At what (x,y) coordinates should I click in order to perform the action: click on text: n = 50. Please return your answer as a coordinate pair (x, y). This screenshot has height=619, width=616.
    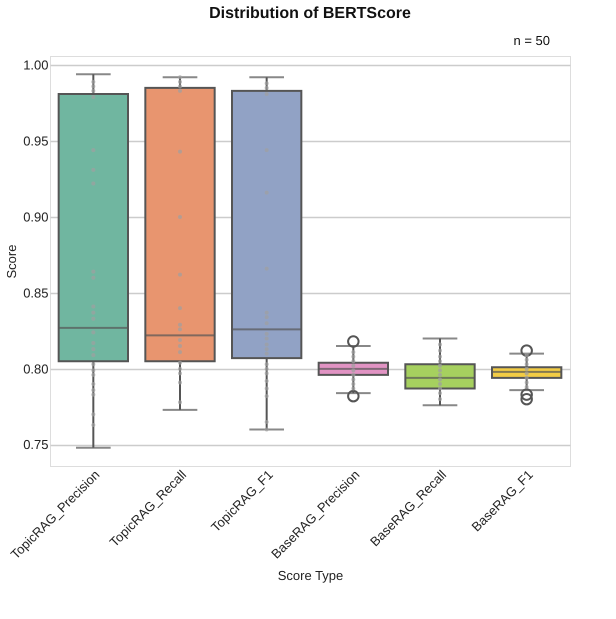
    Looking at the image, I should click on (531, 40).